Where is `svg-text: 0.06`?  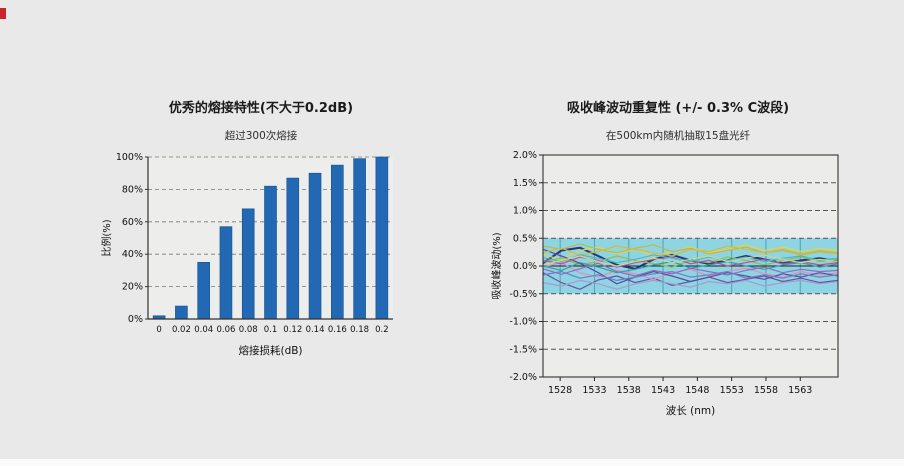 svg-text: 0.06 is located at coordinates (225, 330).